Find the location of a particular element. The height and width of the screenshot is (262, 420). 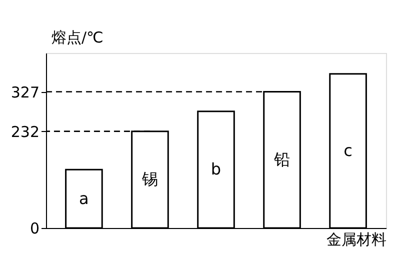

x-tick-label: 锡 is located at coordinates (149, 179).